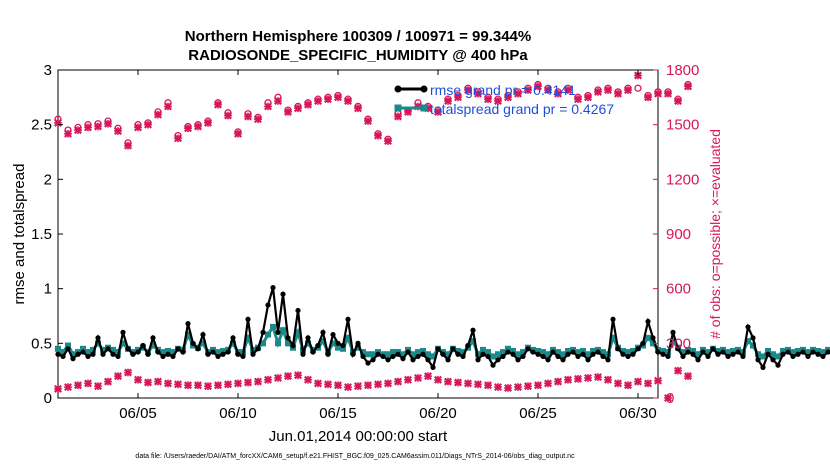 The height and width of the screenshot is (470, 830). Describe the element at coordinates (398, 108) in the screenshot. I see `legend-spread-marker-left` at that location.